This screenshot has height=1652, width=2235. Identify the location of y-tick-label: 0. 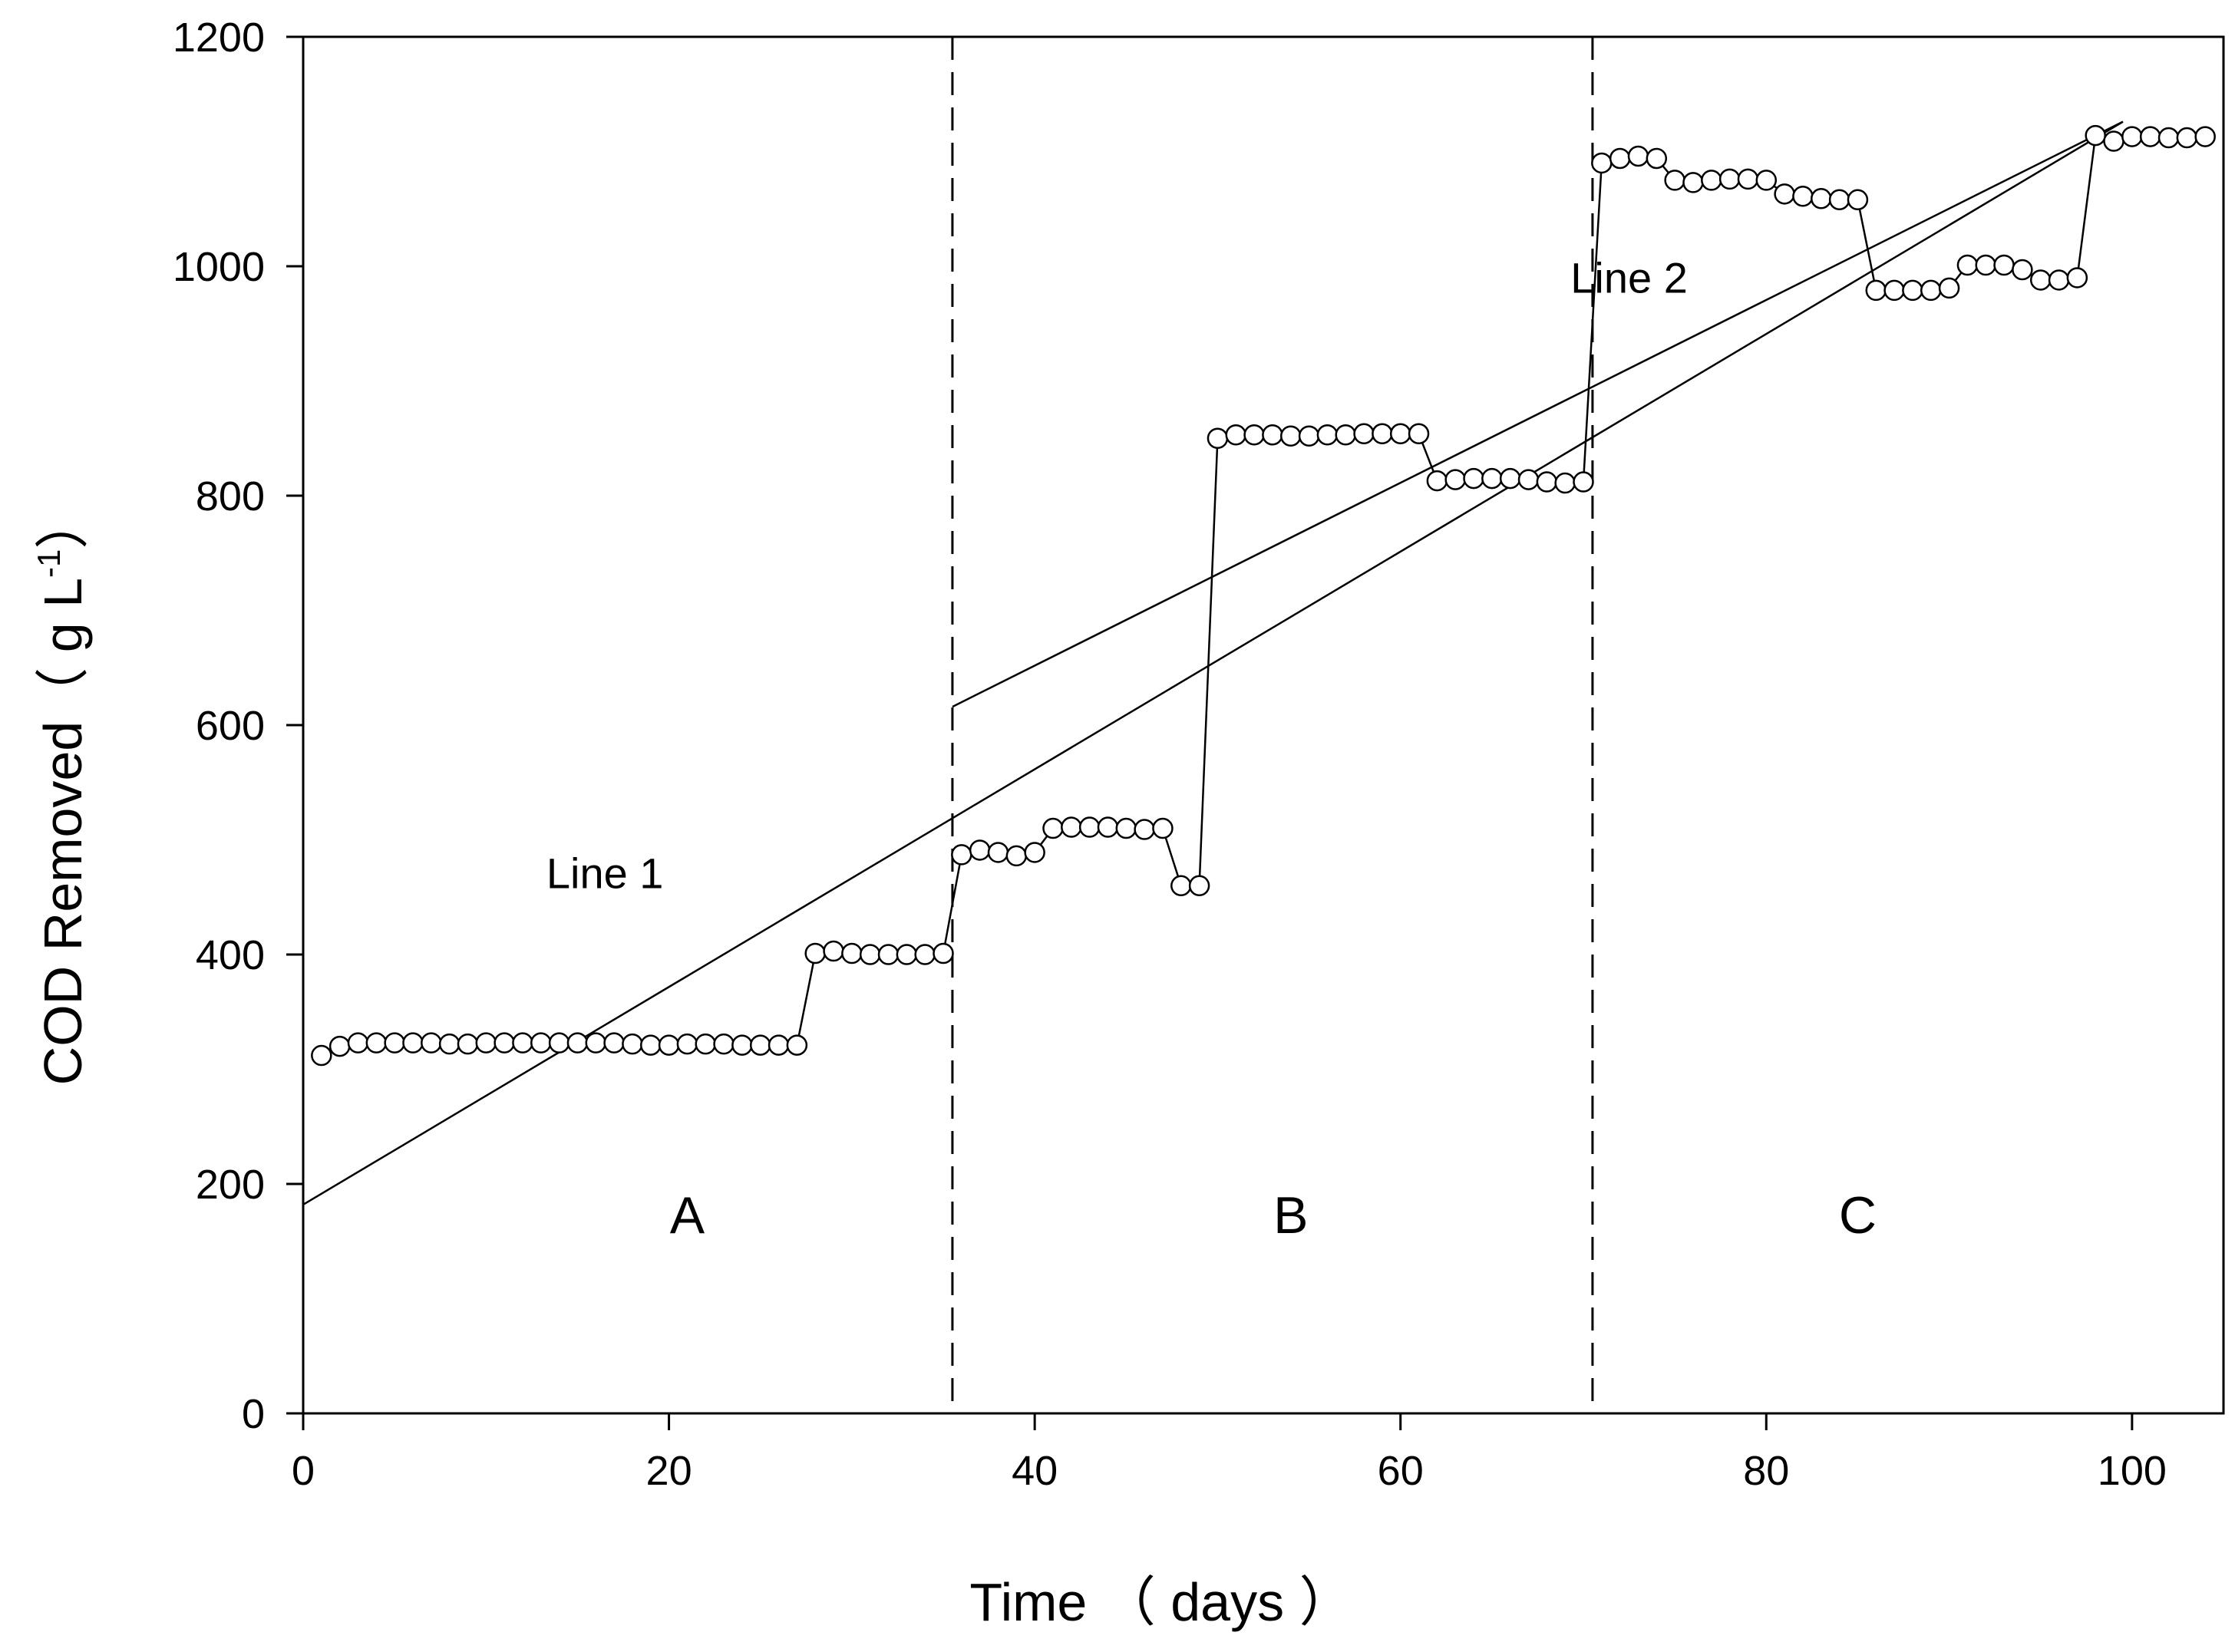
(254, 1414).